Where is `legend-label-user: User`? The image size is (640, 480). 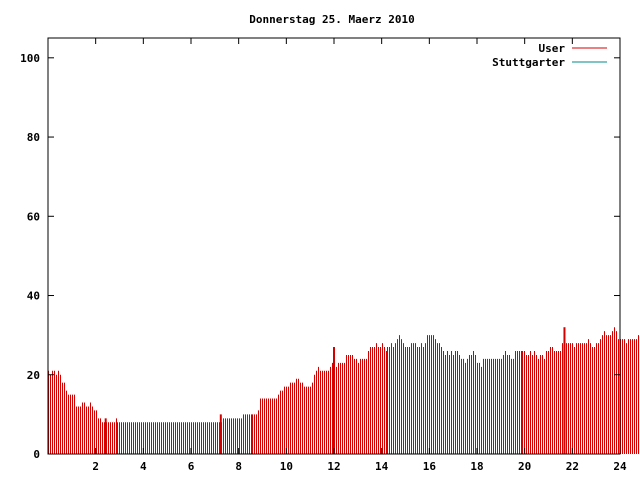 legend-label-user: User is located at coordinates (552, 48).